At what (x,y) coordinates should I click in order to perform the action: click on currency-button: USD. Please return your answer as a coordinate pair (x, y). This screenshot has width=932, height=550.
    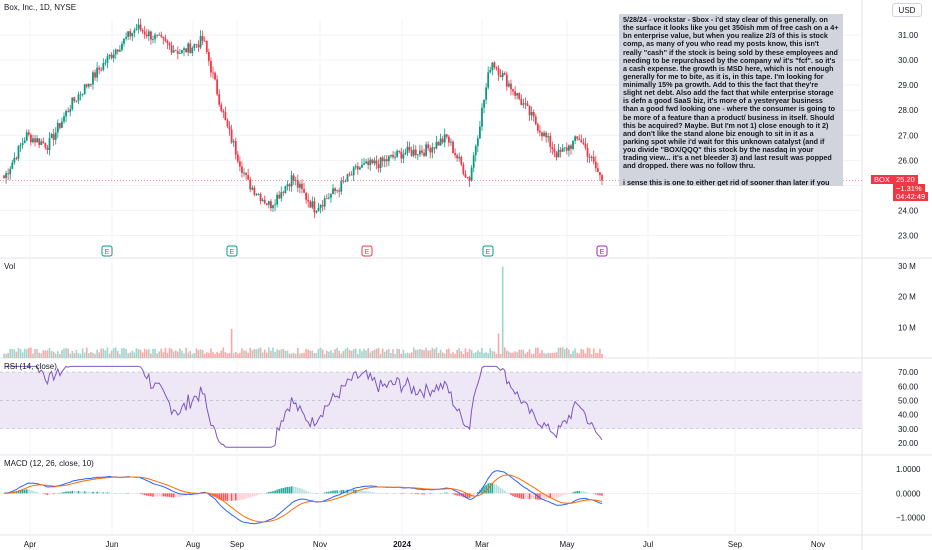
    Looking at the image, I should click on (907, 10).